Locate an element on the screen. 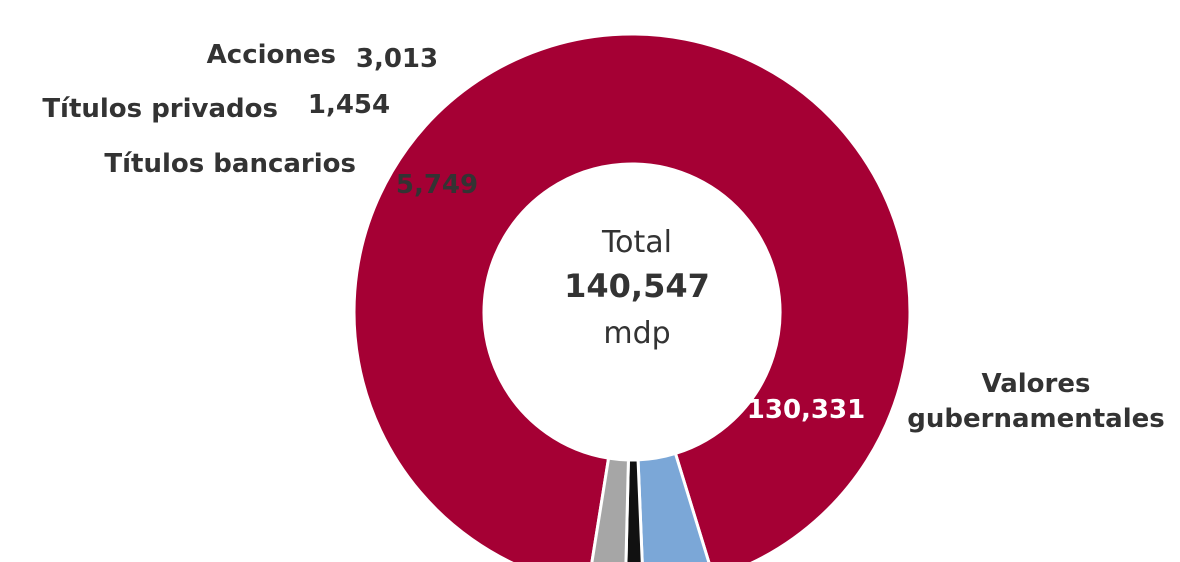 This screenshot has height=562, width=1180. slice-acciones is located at coordinates (610, 509).